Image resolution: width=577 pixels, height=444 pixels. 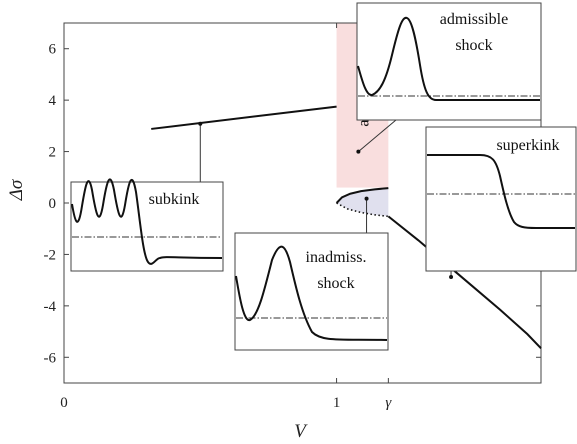 I want to click on subkink-label: subkink, so click(x=174, y=199).